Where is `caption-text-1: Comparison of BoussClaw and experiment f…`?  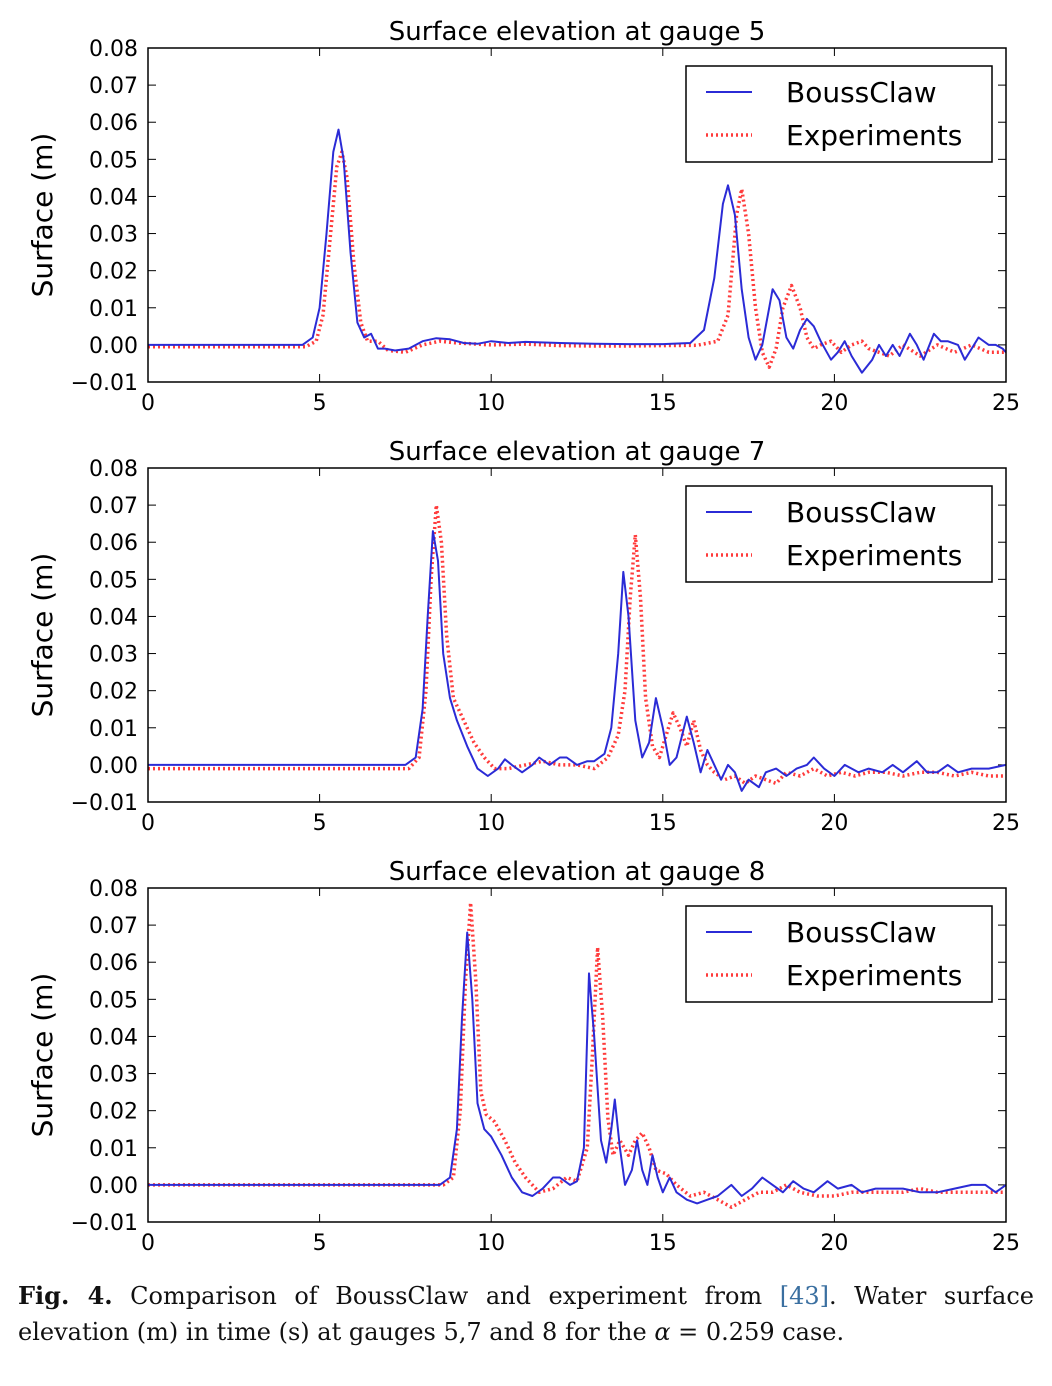 caption-text-1: Comparison of BoussClaw and experiment f… is located at coordinates (446, 1296).